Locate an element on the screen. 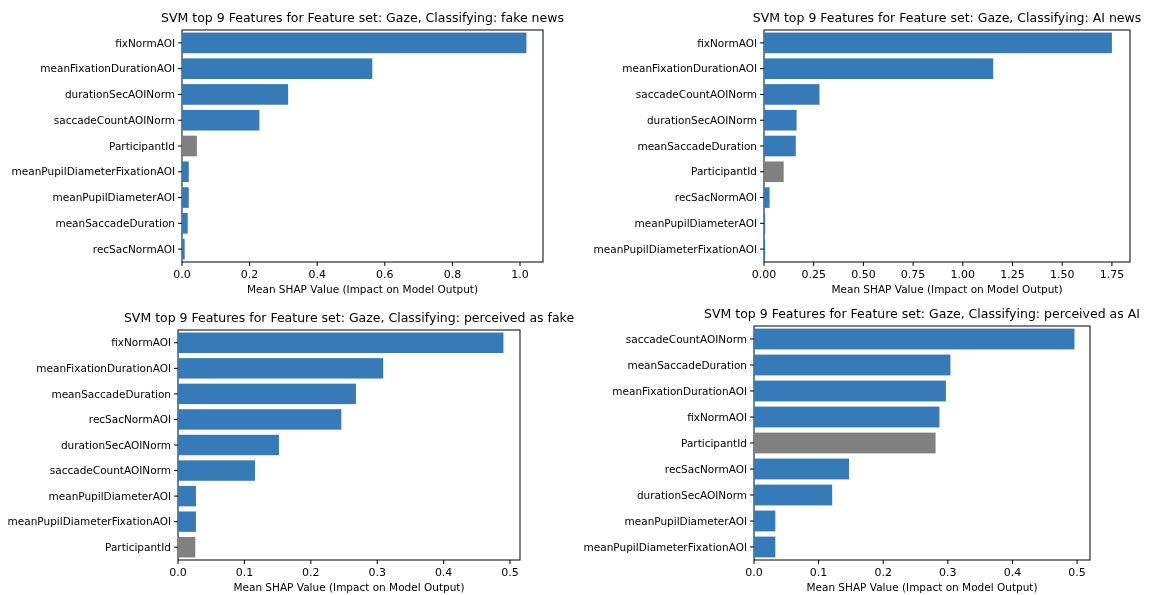 This screenshot has width=1158, height=595. x-tick-label: 1.25 is located at coordinates (1012, 274).